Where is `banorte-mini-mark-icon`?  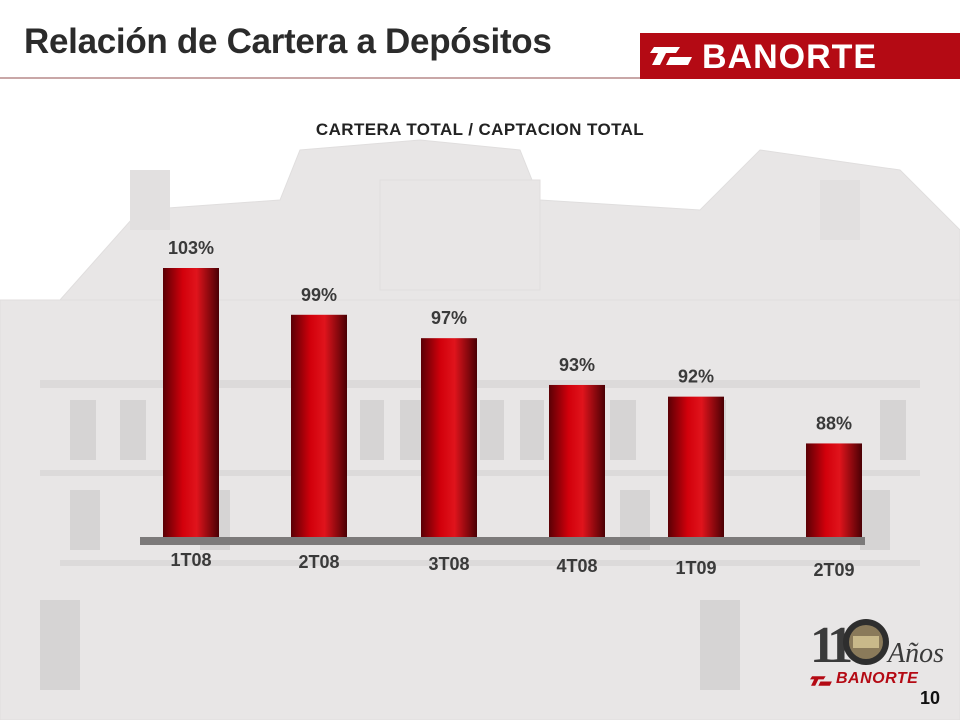 banorte-mini-mark-icon is located at coordinates (821, 681).